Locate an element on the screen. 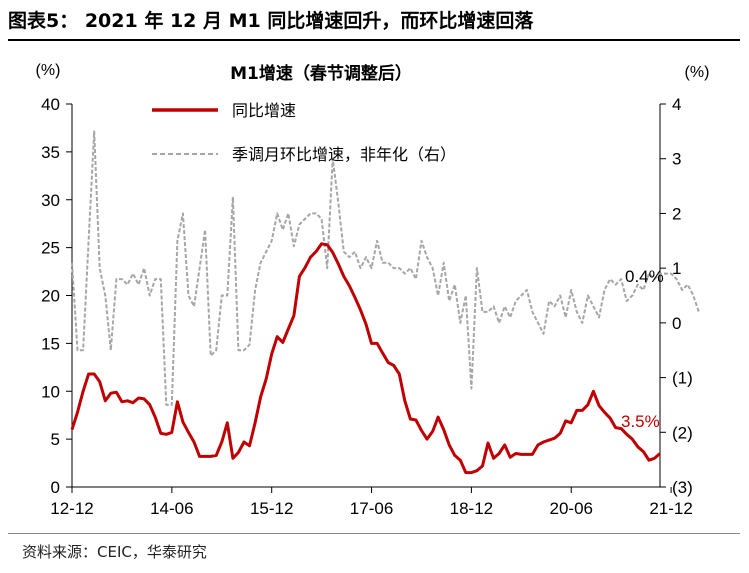 This screenshot has height=573, width=749. x-tick-label: 18-12 is located at coordinates (471, 508).